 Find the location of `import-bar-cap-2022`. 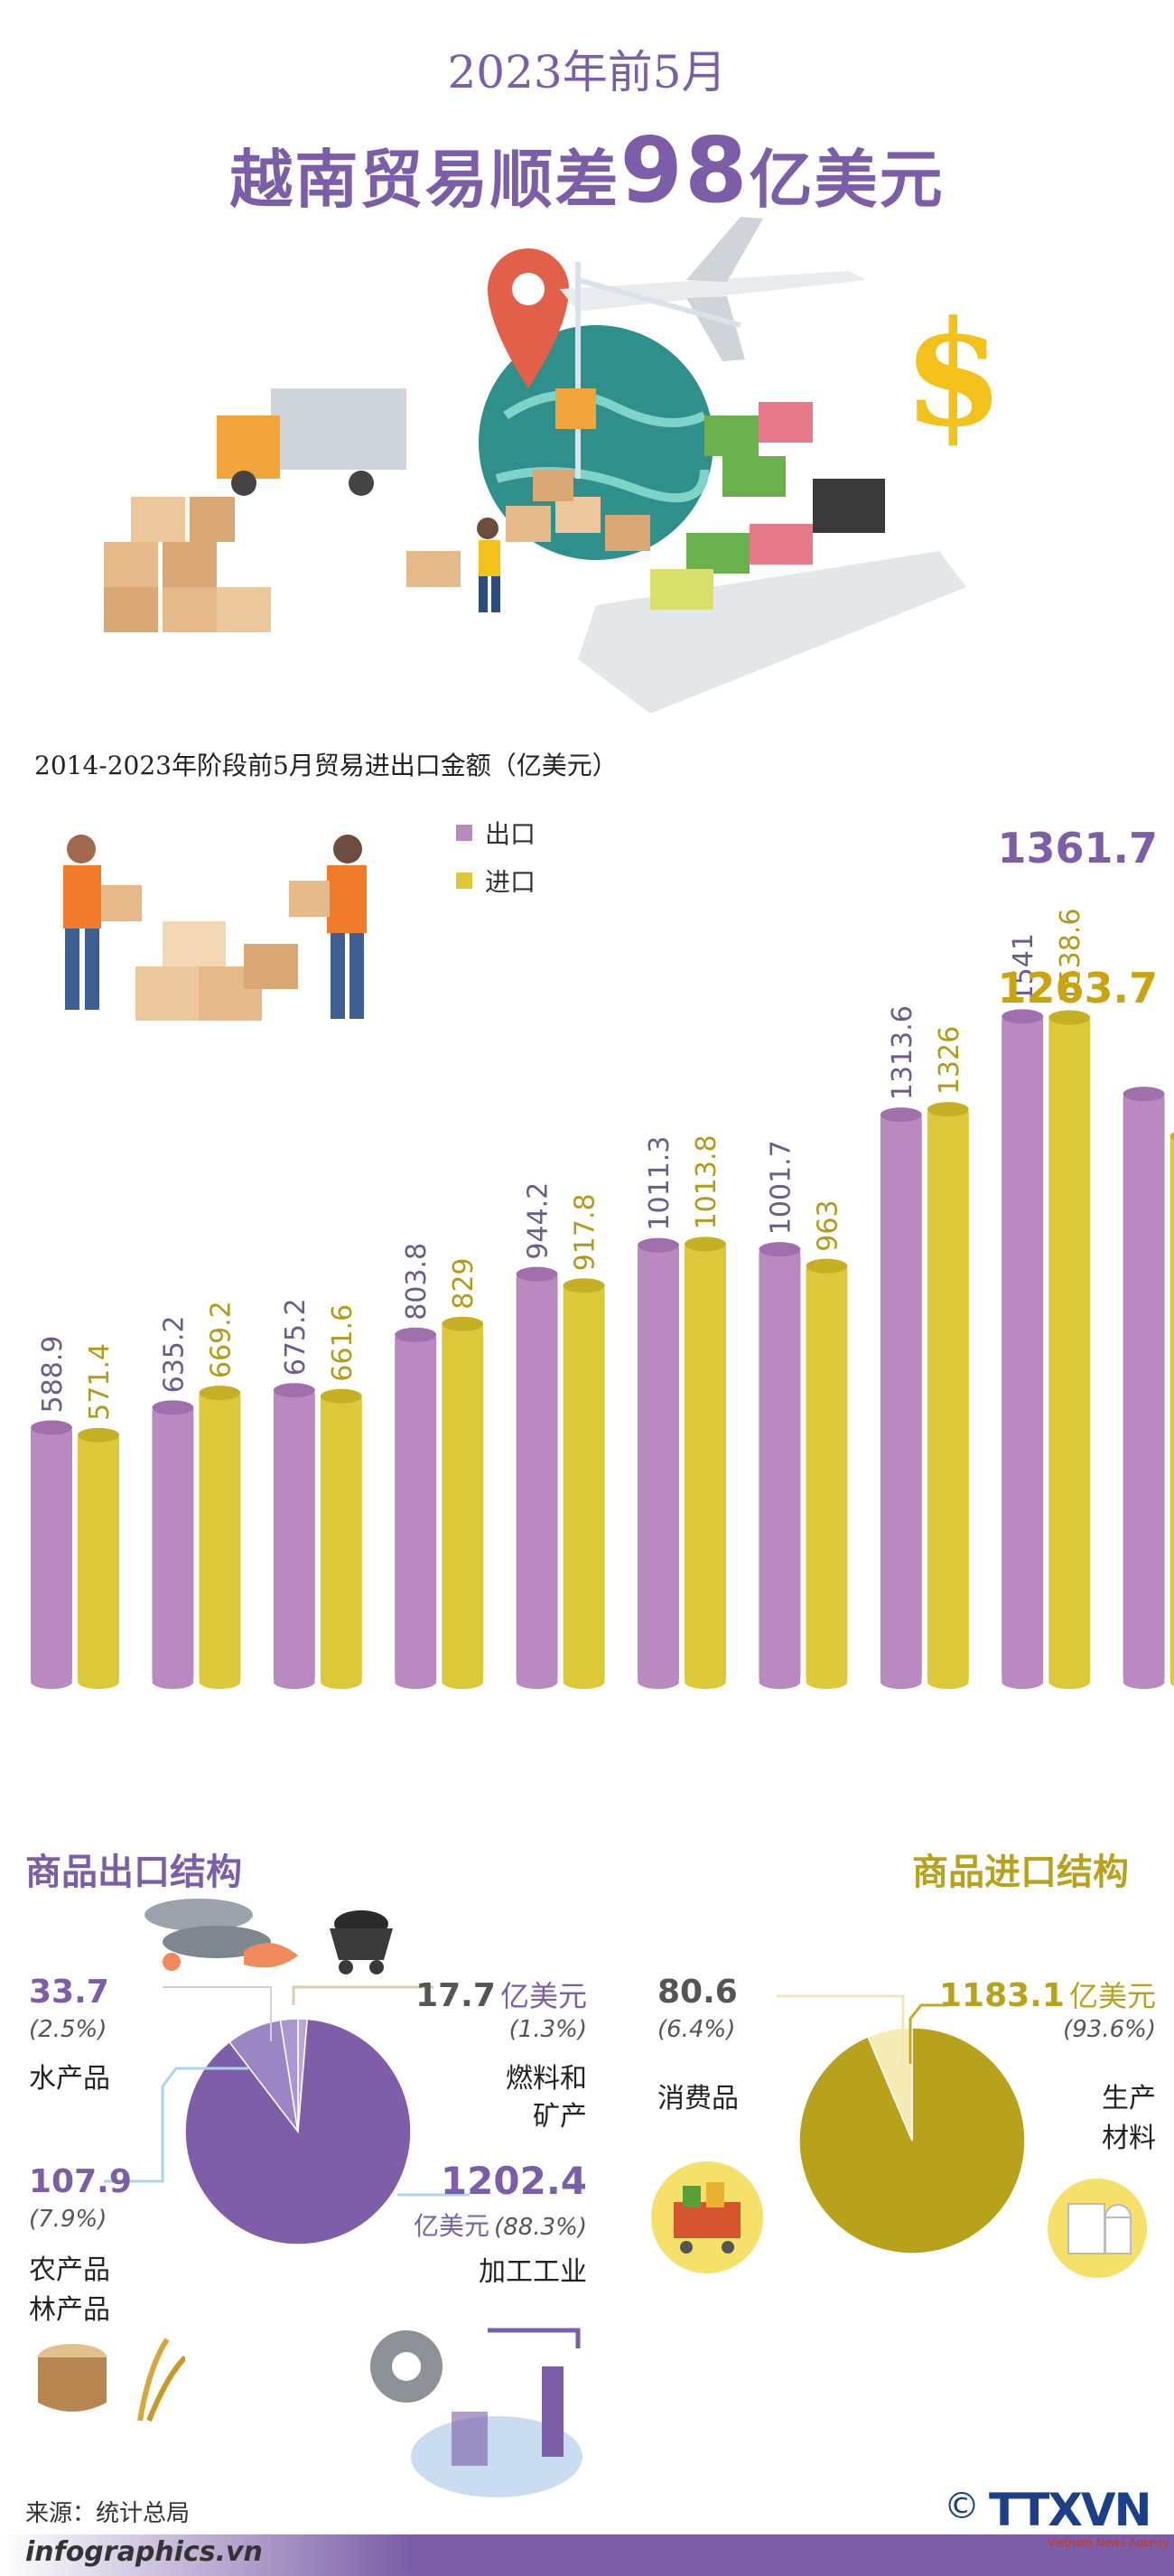

import-bar-cap-2022 is located at coordinates (1069, 1017).